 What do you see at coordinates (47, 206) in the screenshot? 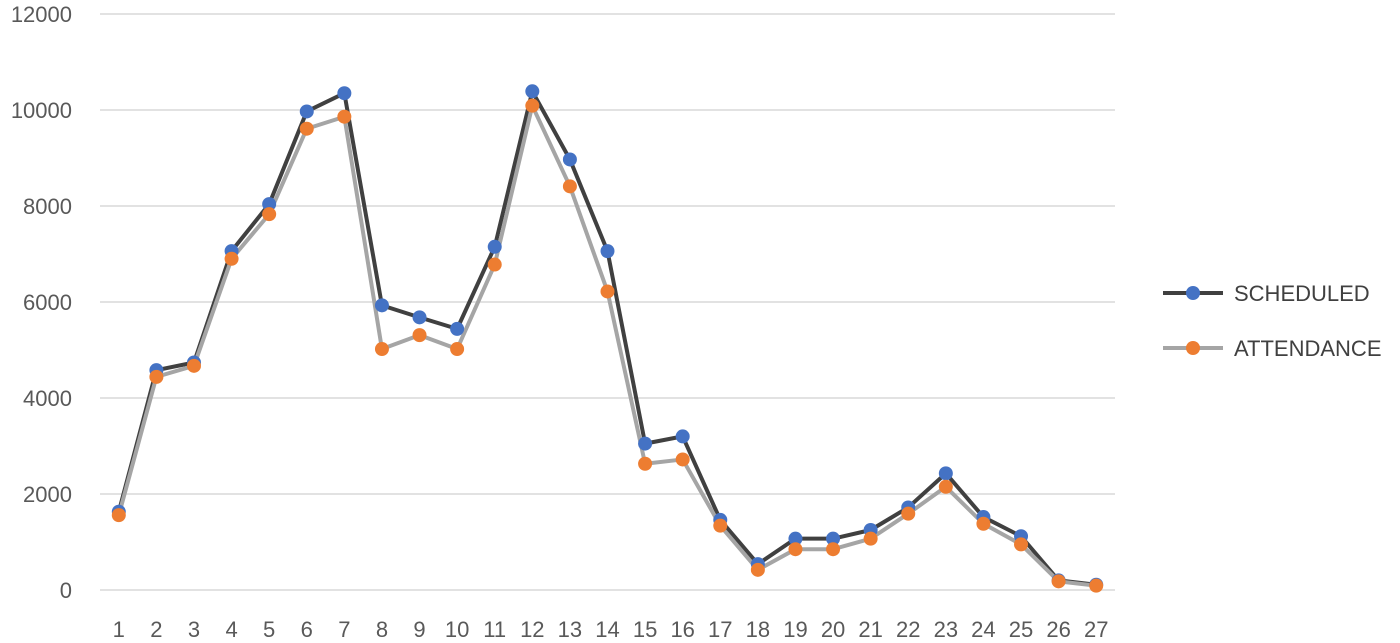
I see `y-tick-label: 8000` at bounding box center [47, 206].